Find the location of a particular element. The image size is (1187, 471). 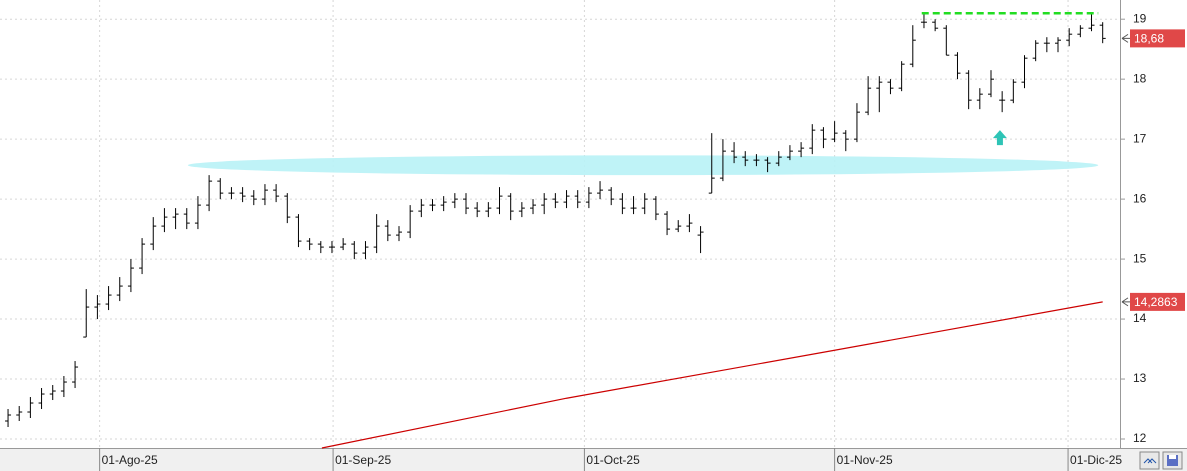

y-tick-label: 16 is located at coordinates (1140, 198).